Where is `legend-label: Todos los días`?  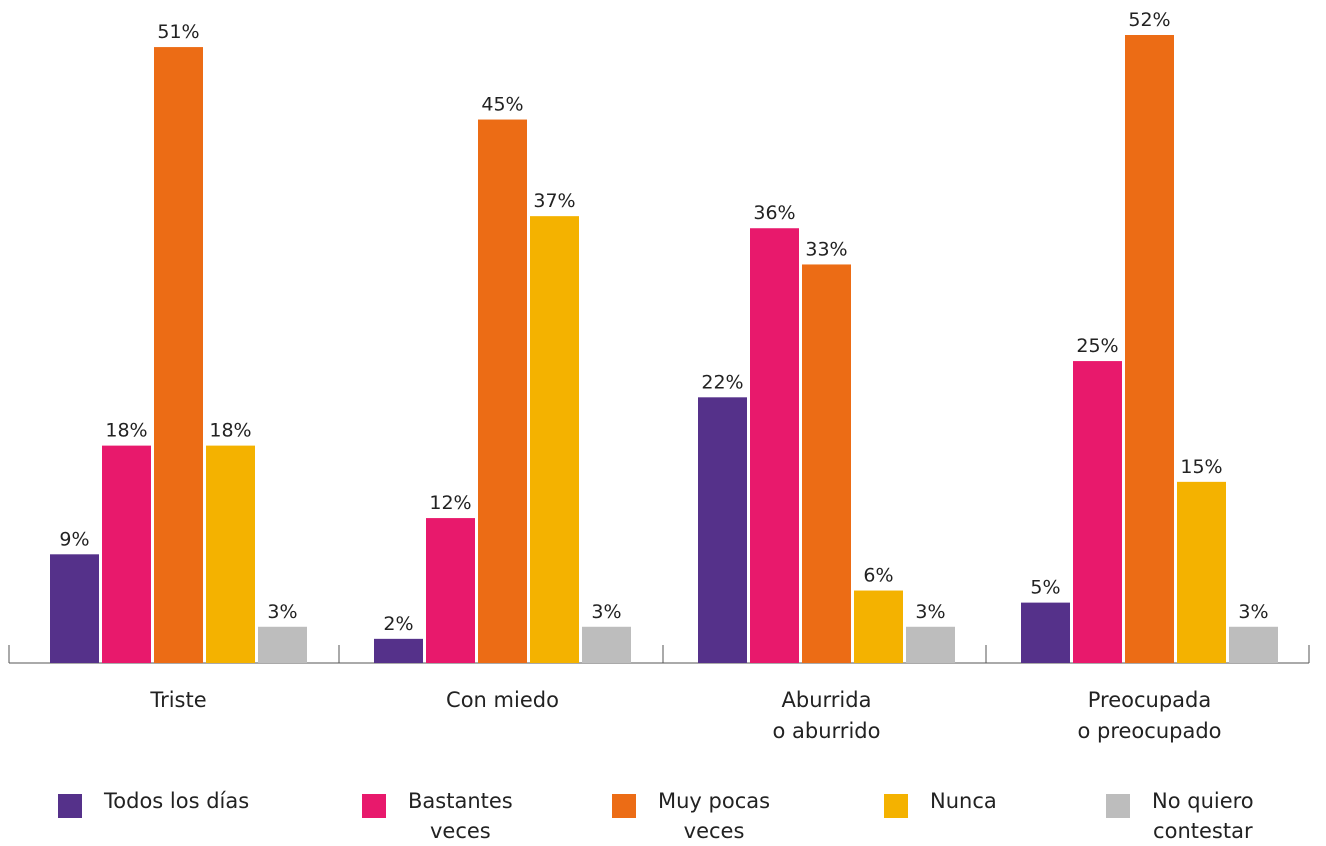 legend-label: Todos los días is located at coordinates (177, 801).